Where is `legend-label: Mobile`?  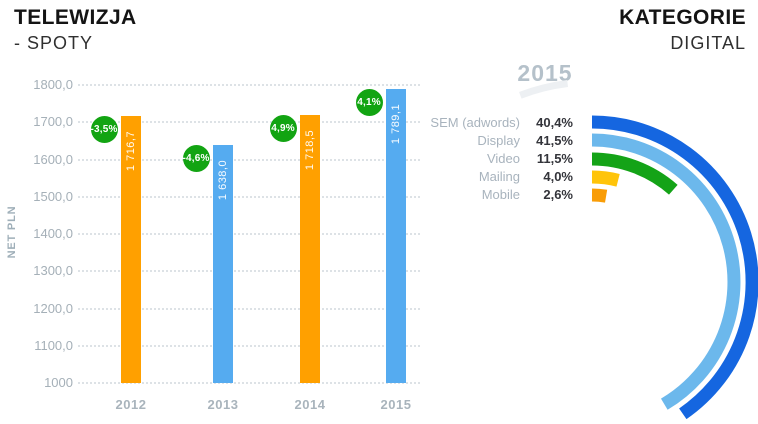 legend-label: Mobile is located at coordinates (500, 194).